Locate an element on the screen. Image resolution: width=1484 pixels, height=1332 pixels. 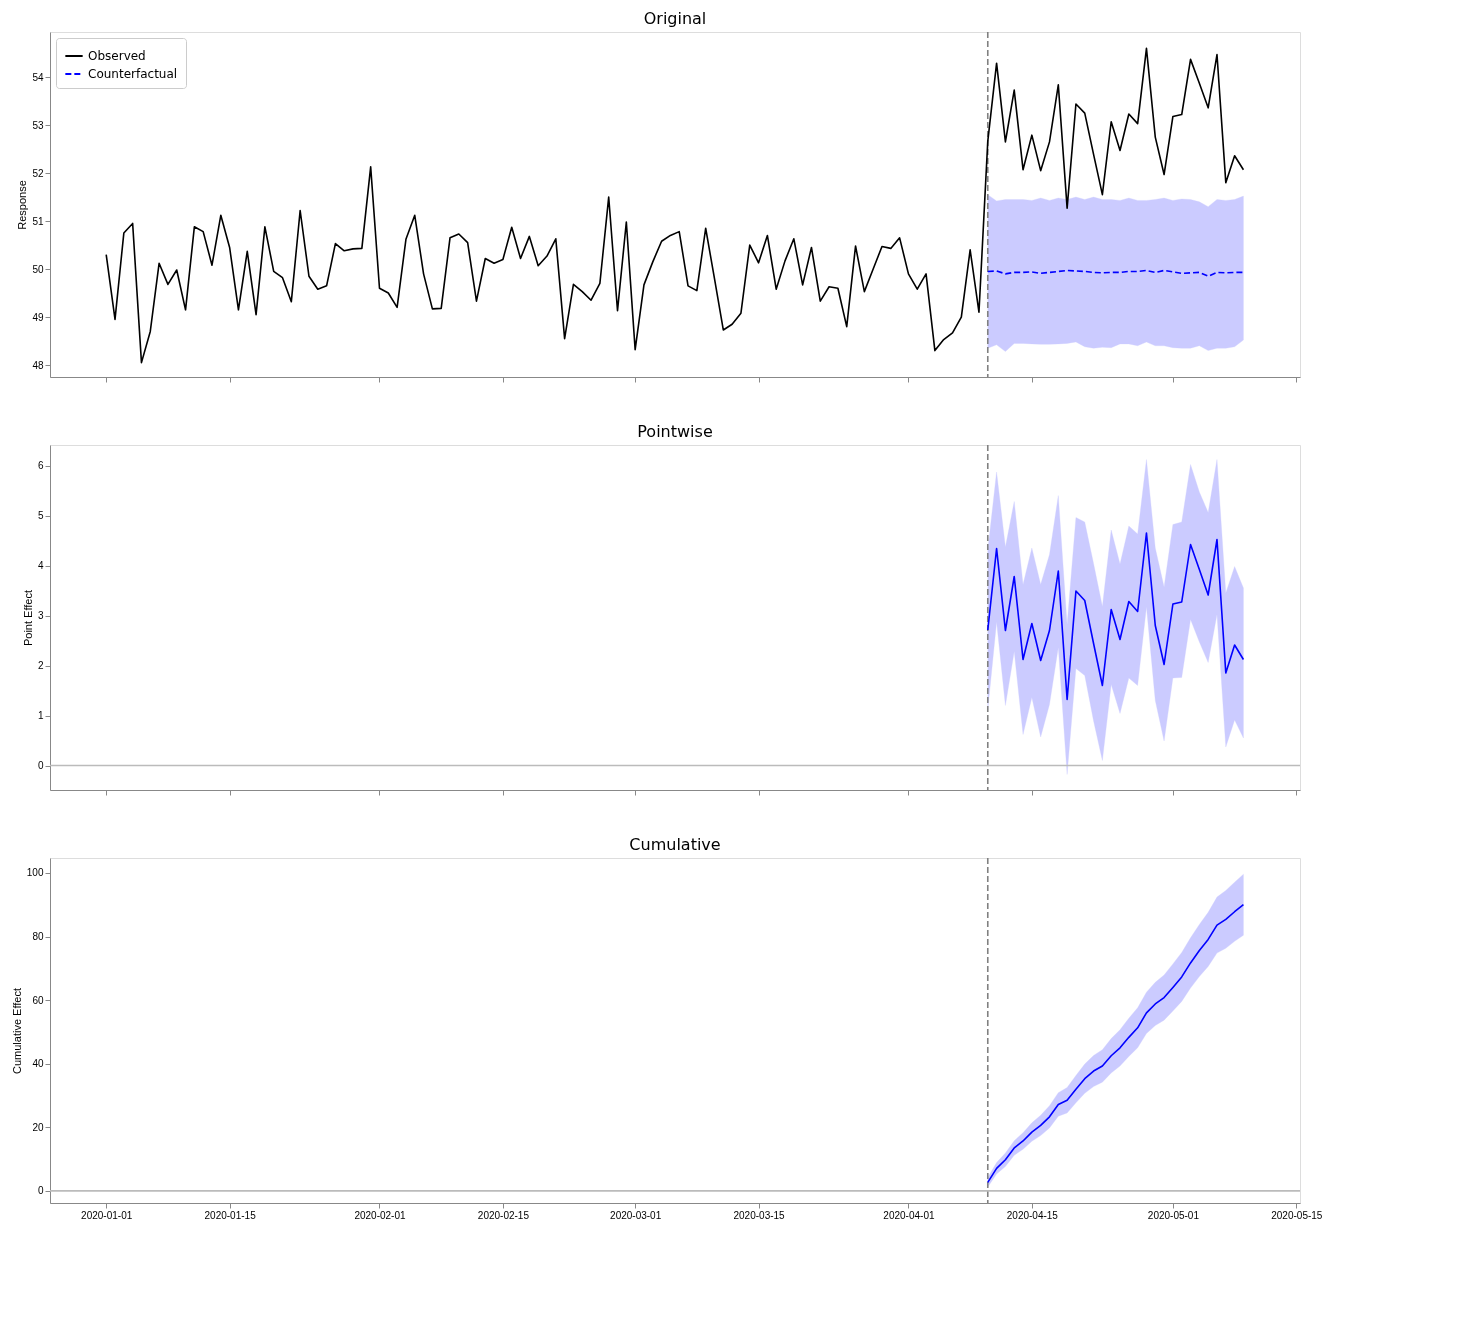
chart-title: Pointwise is located at coordinates (675, 432).